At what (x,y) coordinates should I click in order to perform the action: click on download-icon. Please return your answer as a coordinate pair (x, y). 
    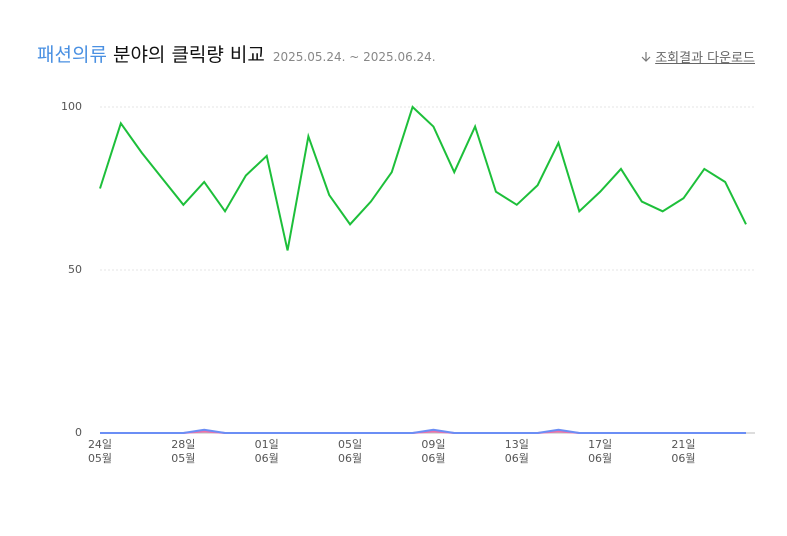
    Looking at the image, I should click on (646, 57).